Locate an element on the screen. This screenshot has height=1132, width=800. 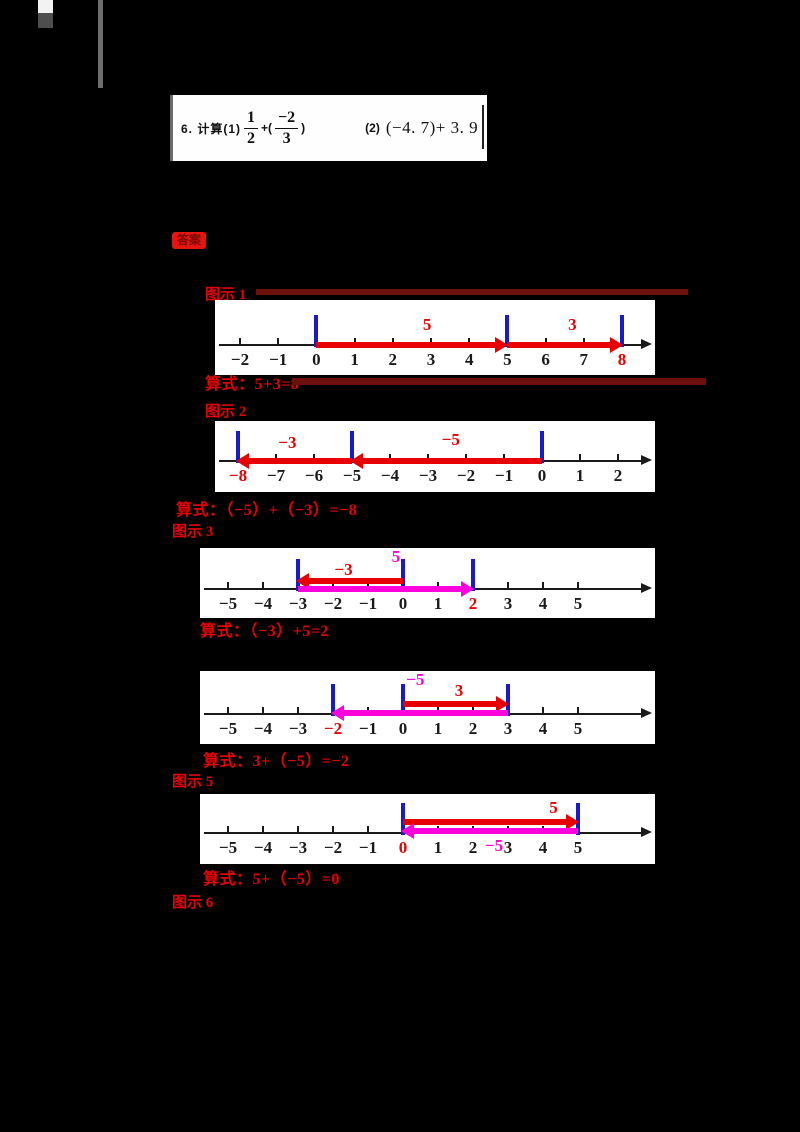
tick-label: −6 is located at coordinates (314, 475).